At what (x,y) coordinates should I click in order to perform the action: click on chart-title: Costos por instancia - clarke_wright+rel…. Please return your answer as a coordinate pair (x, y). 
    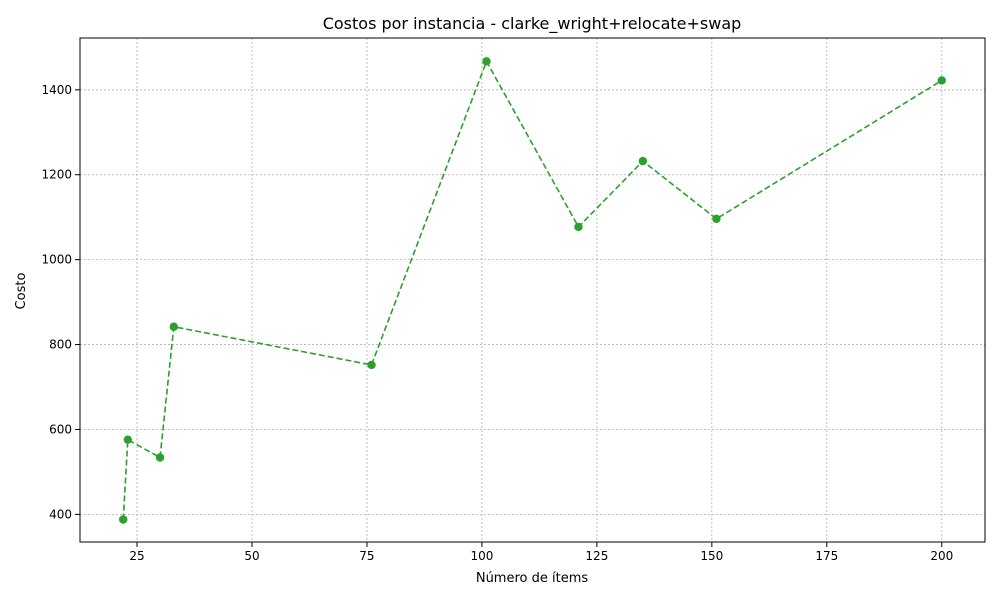
    Looking at the image, I should click on (532, 24).